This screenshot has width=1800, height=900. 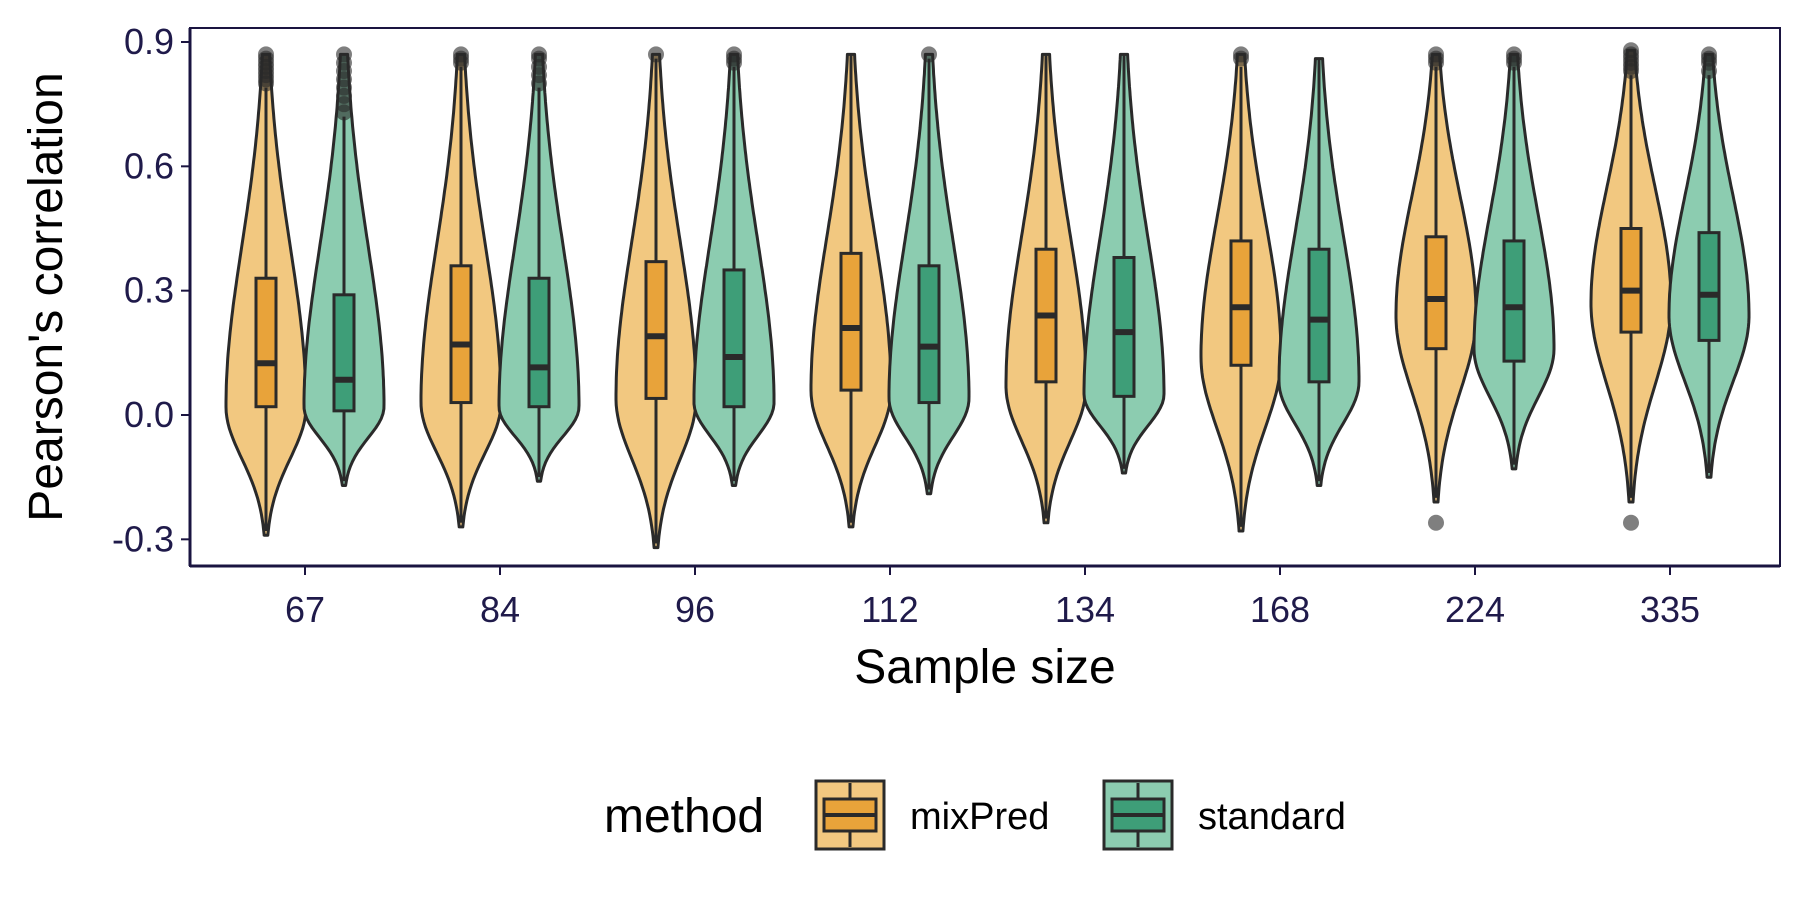 What do you see at coordinates (143, 538) in the screenshot?
I see `y-tick-label: -0.3` at bounding box center [143, 538].